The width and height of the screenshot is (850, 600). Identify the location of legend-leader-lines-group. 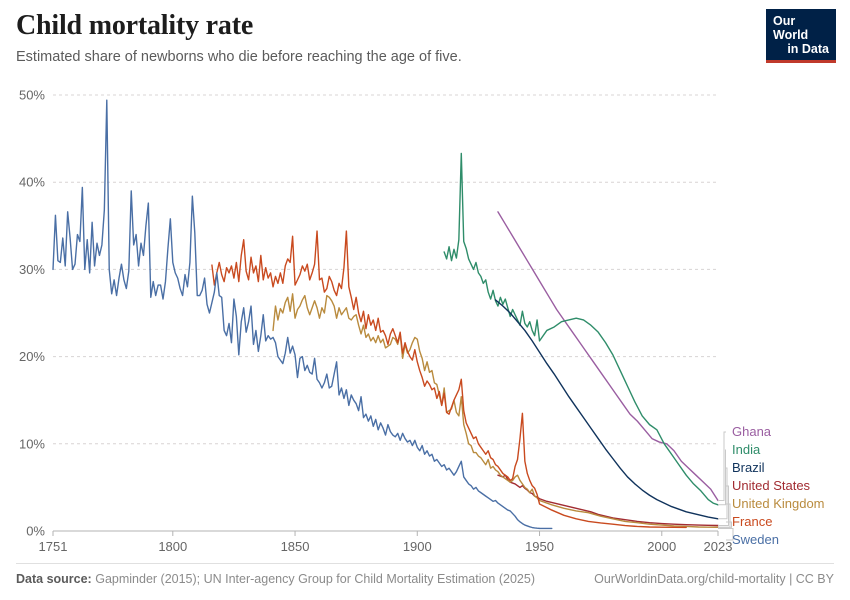
(726, 486).